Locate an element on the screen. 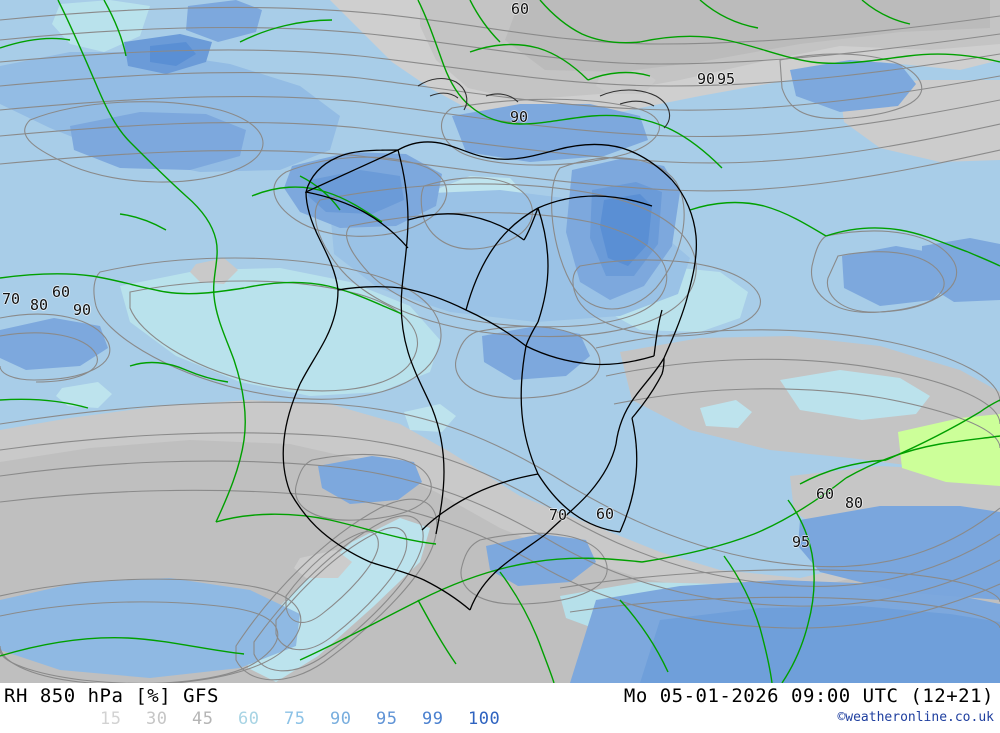  legend-tick-45: 45 is located at coordinates (203, 719).